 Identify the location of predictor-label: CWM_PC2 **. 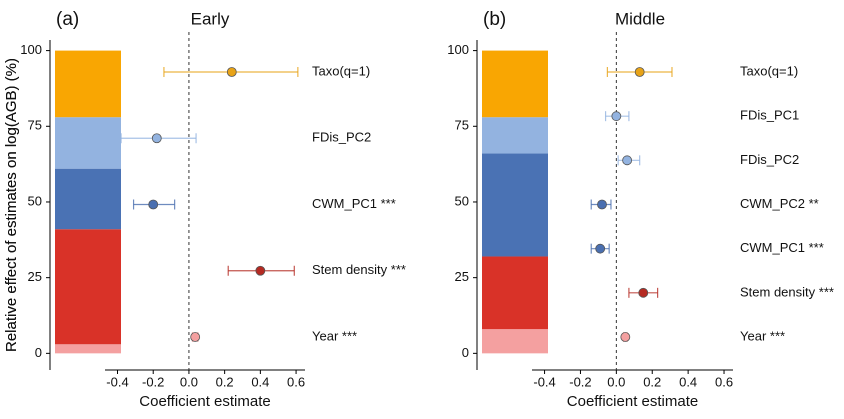
(779, 203).